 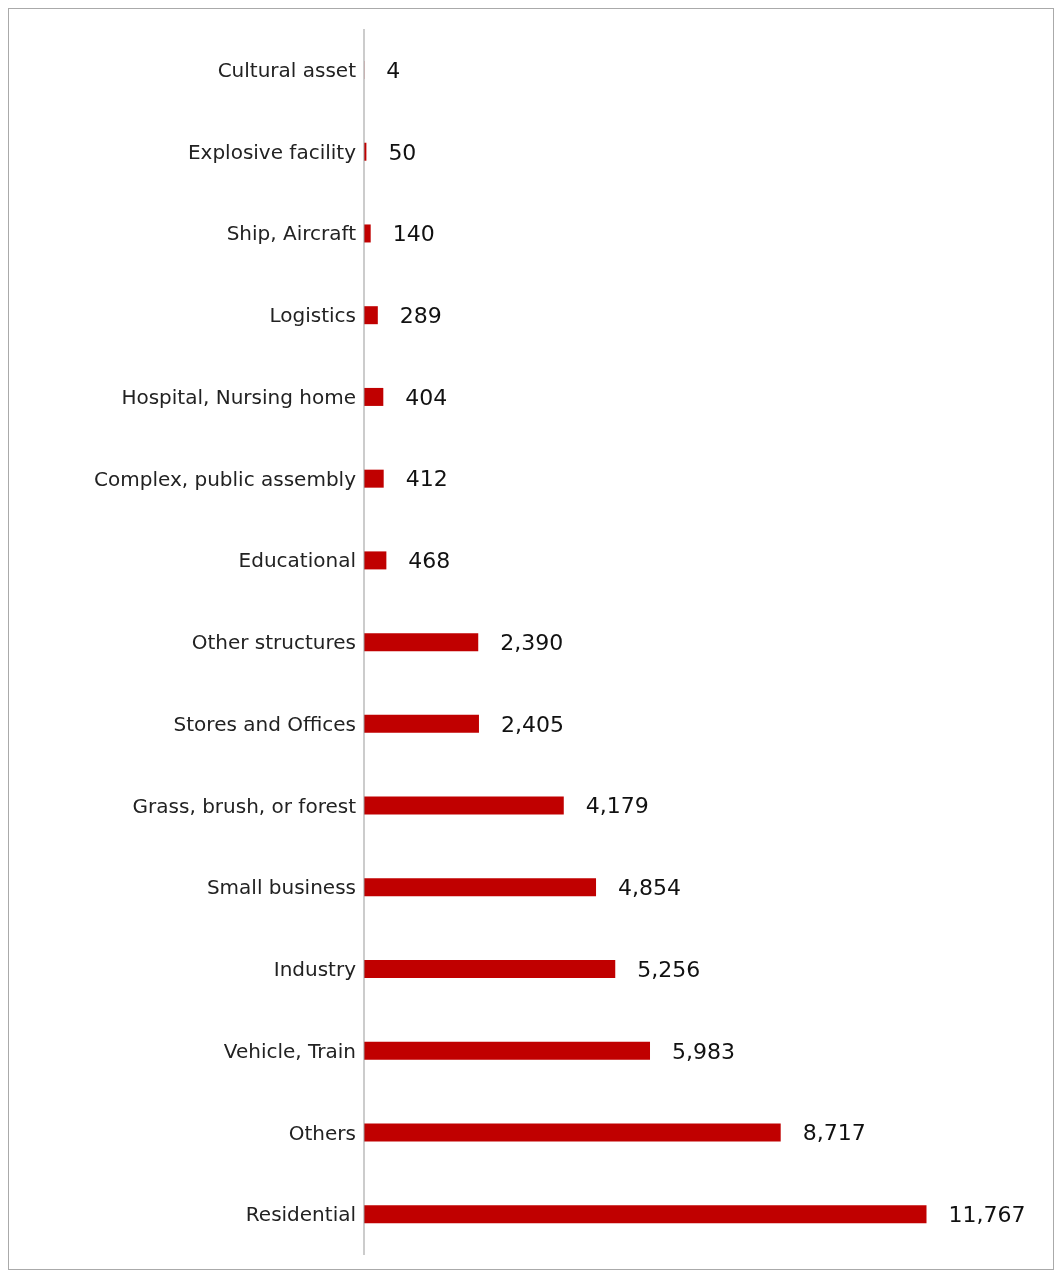 What do you see at coordinates (297, 560) in the screenshot?
I see `y-tick-label: Educational` at bounding box center [297, 560].